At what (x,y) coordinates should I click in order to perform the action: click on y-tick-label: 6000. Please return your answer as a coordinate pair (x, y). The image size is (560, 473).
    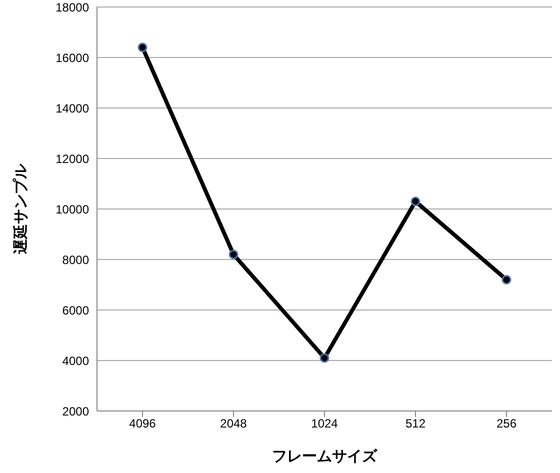
    Looking at the image, I should click on (76, 310).